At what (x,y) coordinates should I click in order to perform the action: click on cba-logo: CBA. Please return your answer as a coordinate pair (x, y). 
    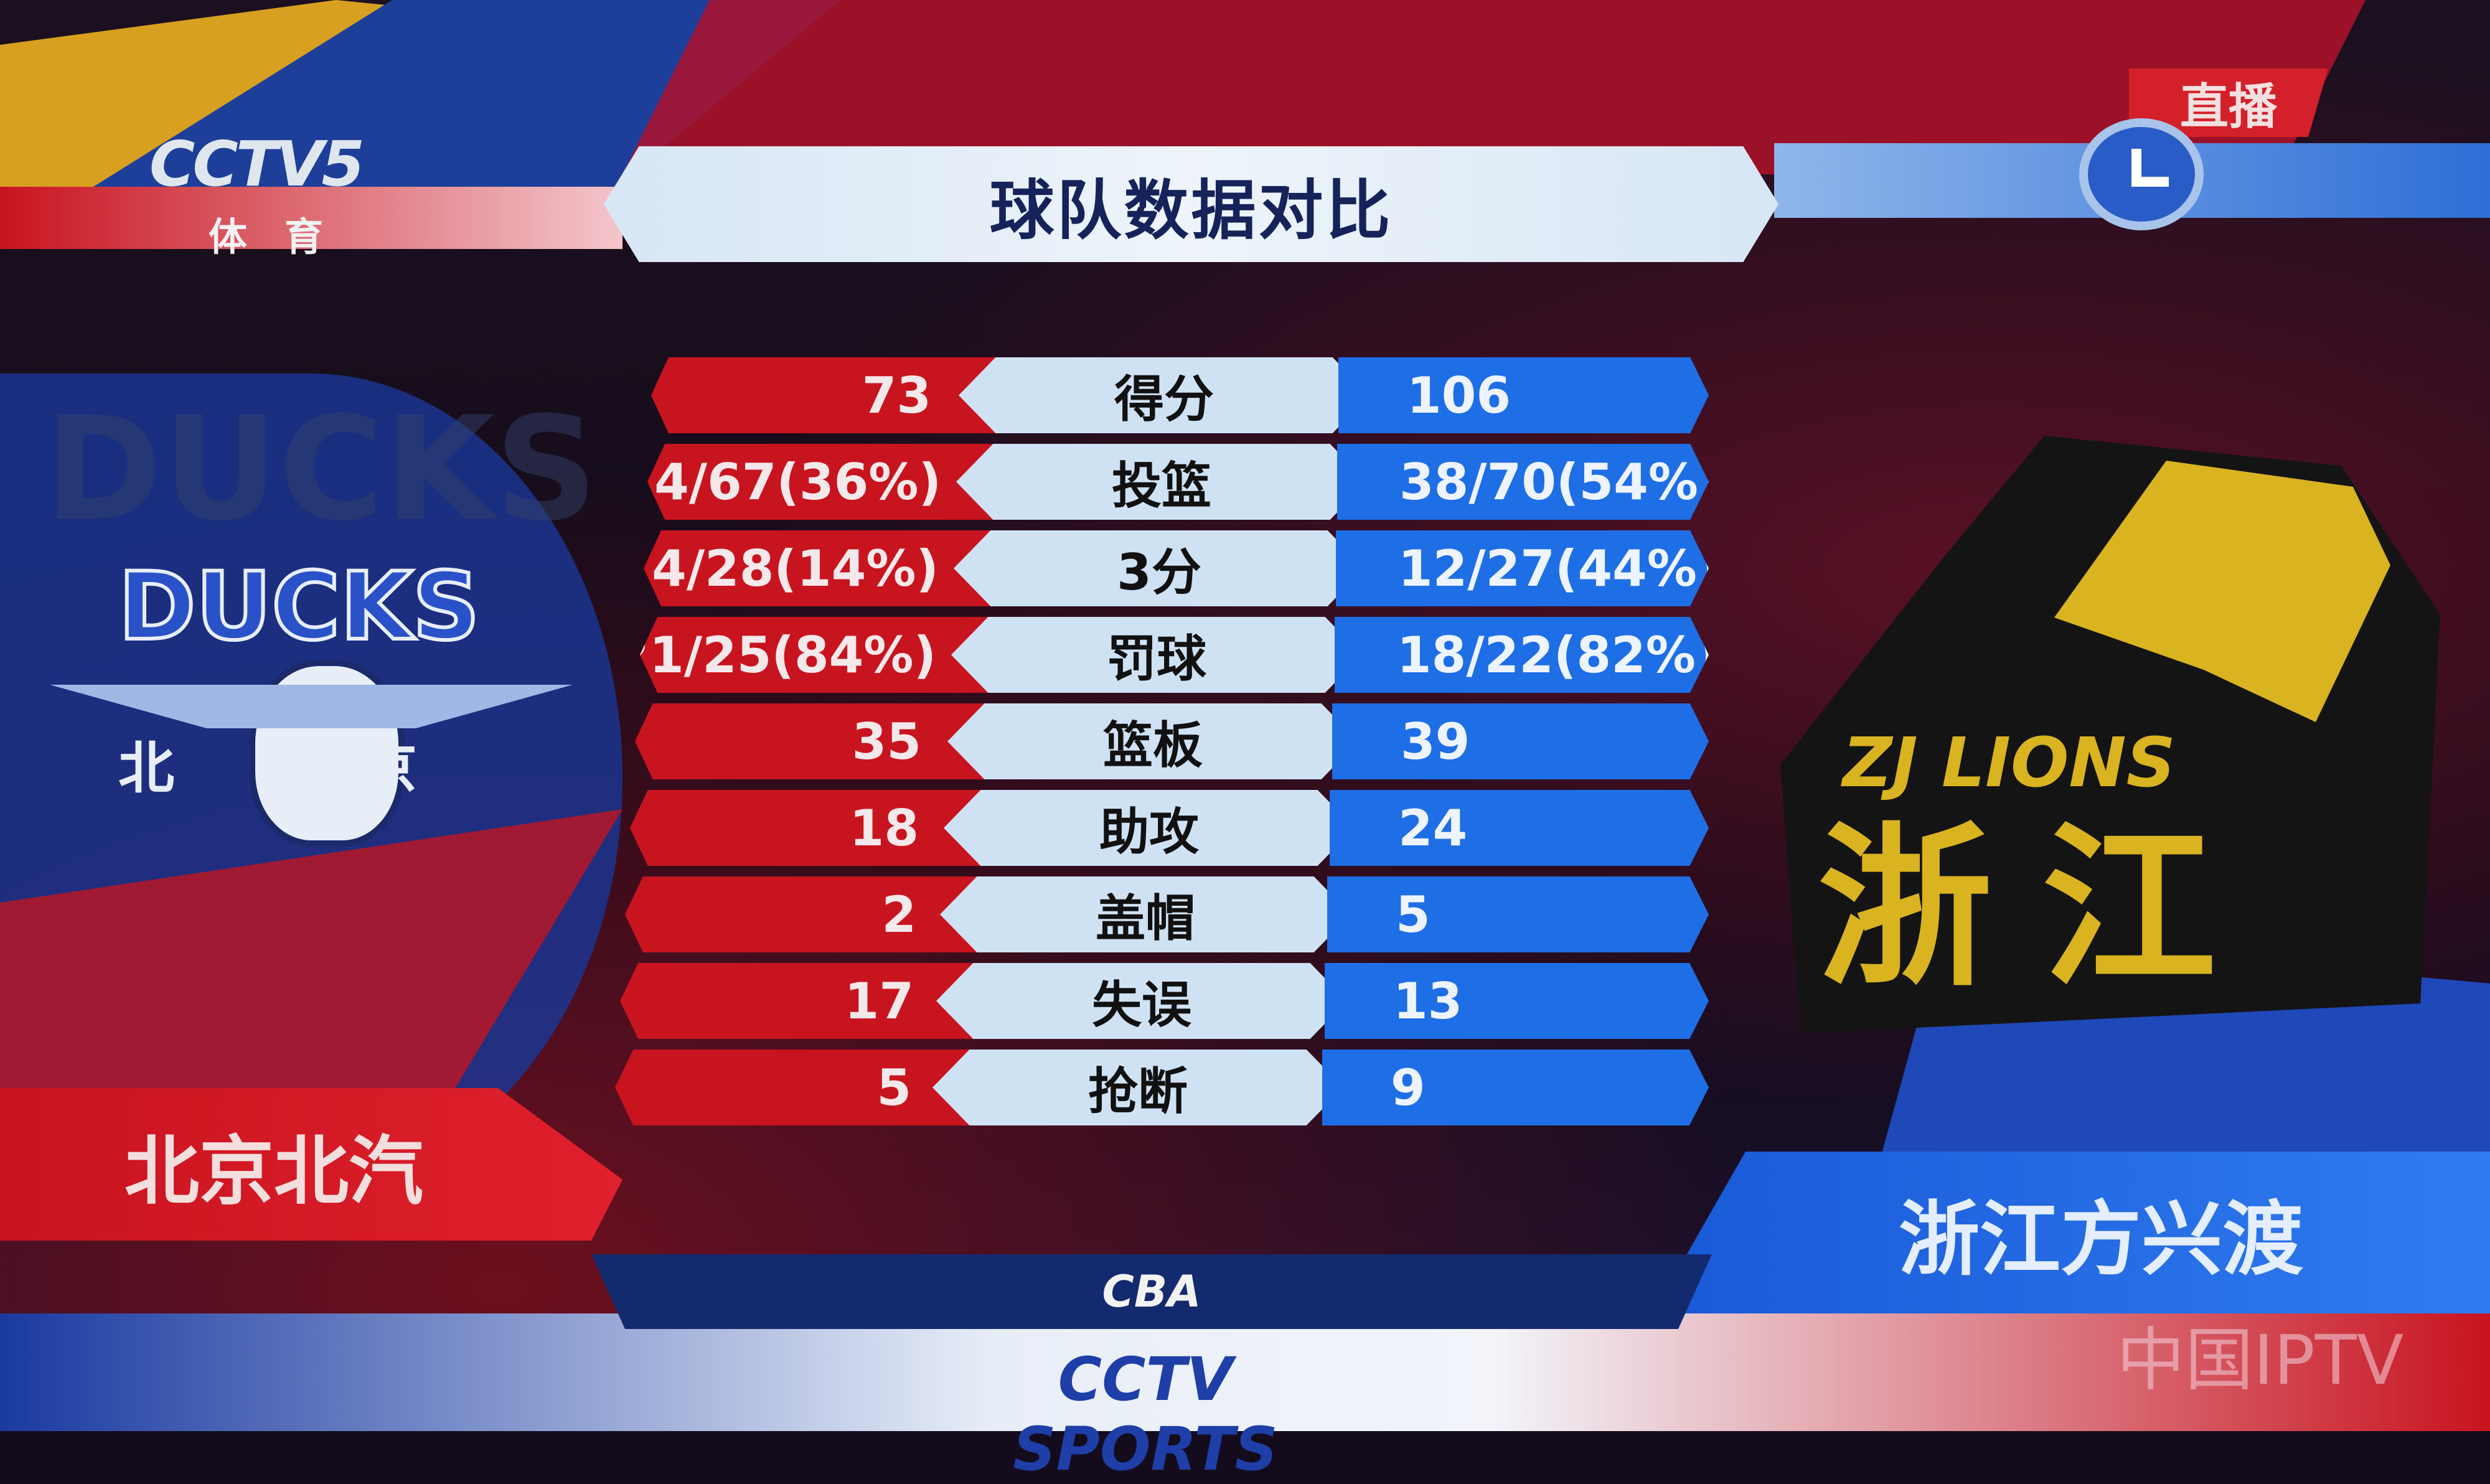
    Looking at the image, I should click on (1151, 1291).